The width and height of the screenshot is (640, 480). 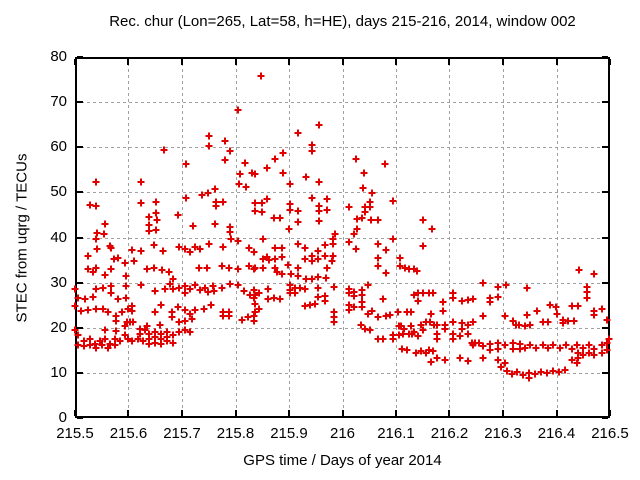 What do you see at coordinates (556, 433) in the screenshot?
I see `x-tick-label: 216.4` at bounding box center [556, 433].